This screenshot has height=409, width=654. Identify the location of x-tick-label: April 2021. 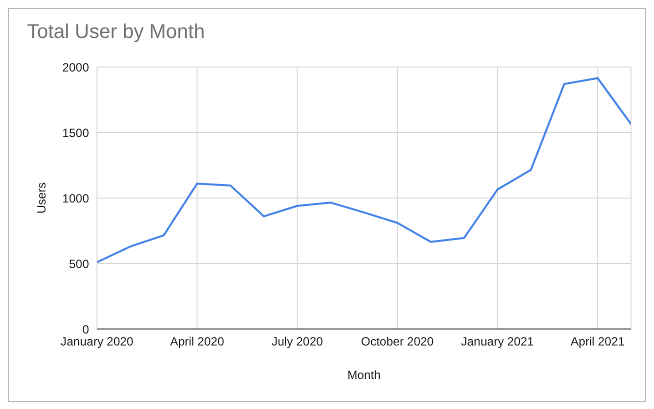
(597, 341).